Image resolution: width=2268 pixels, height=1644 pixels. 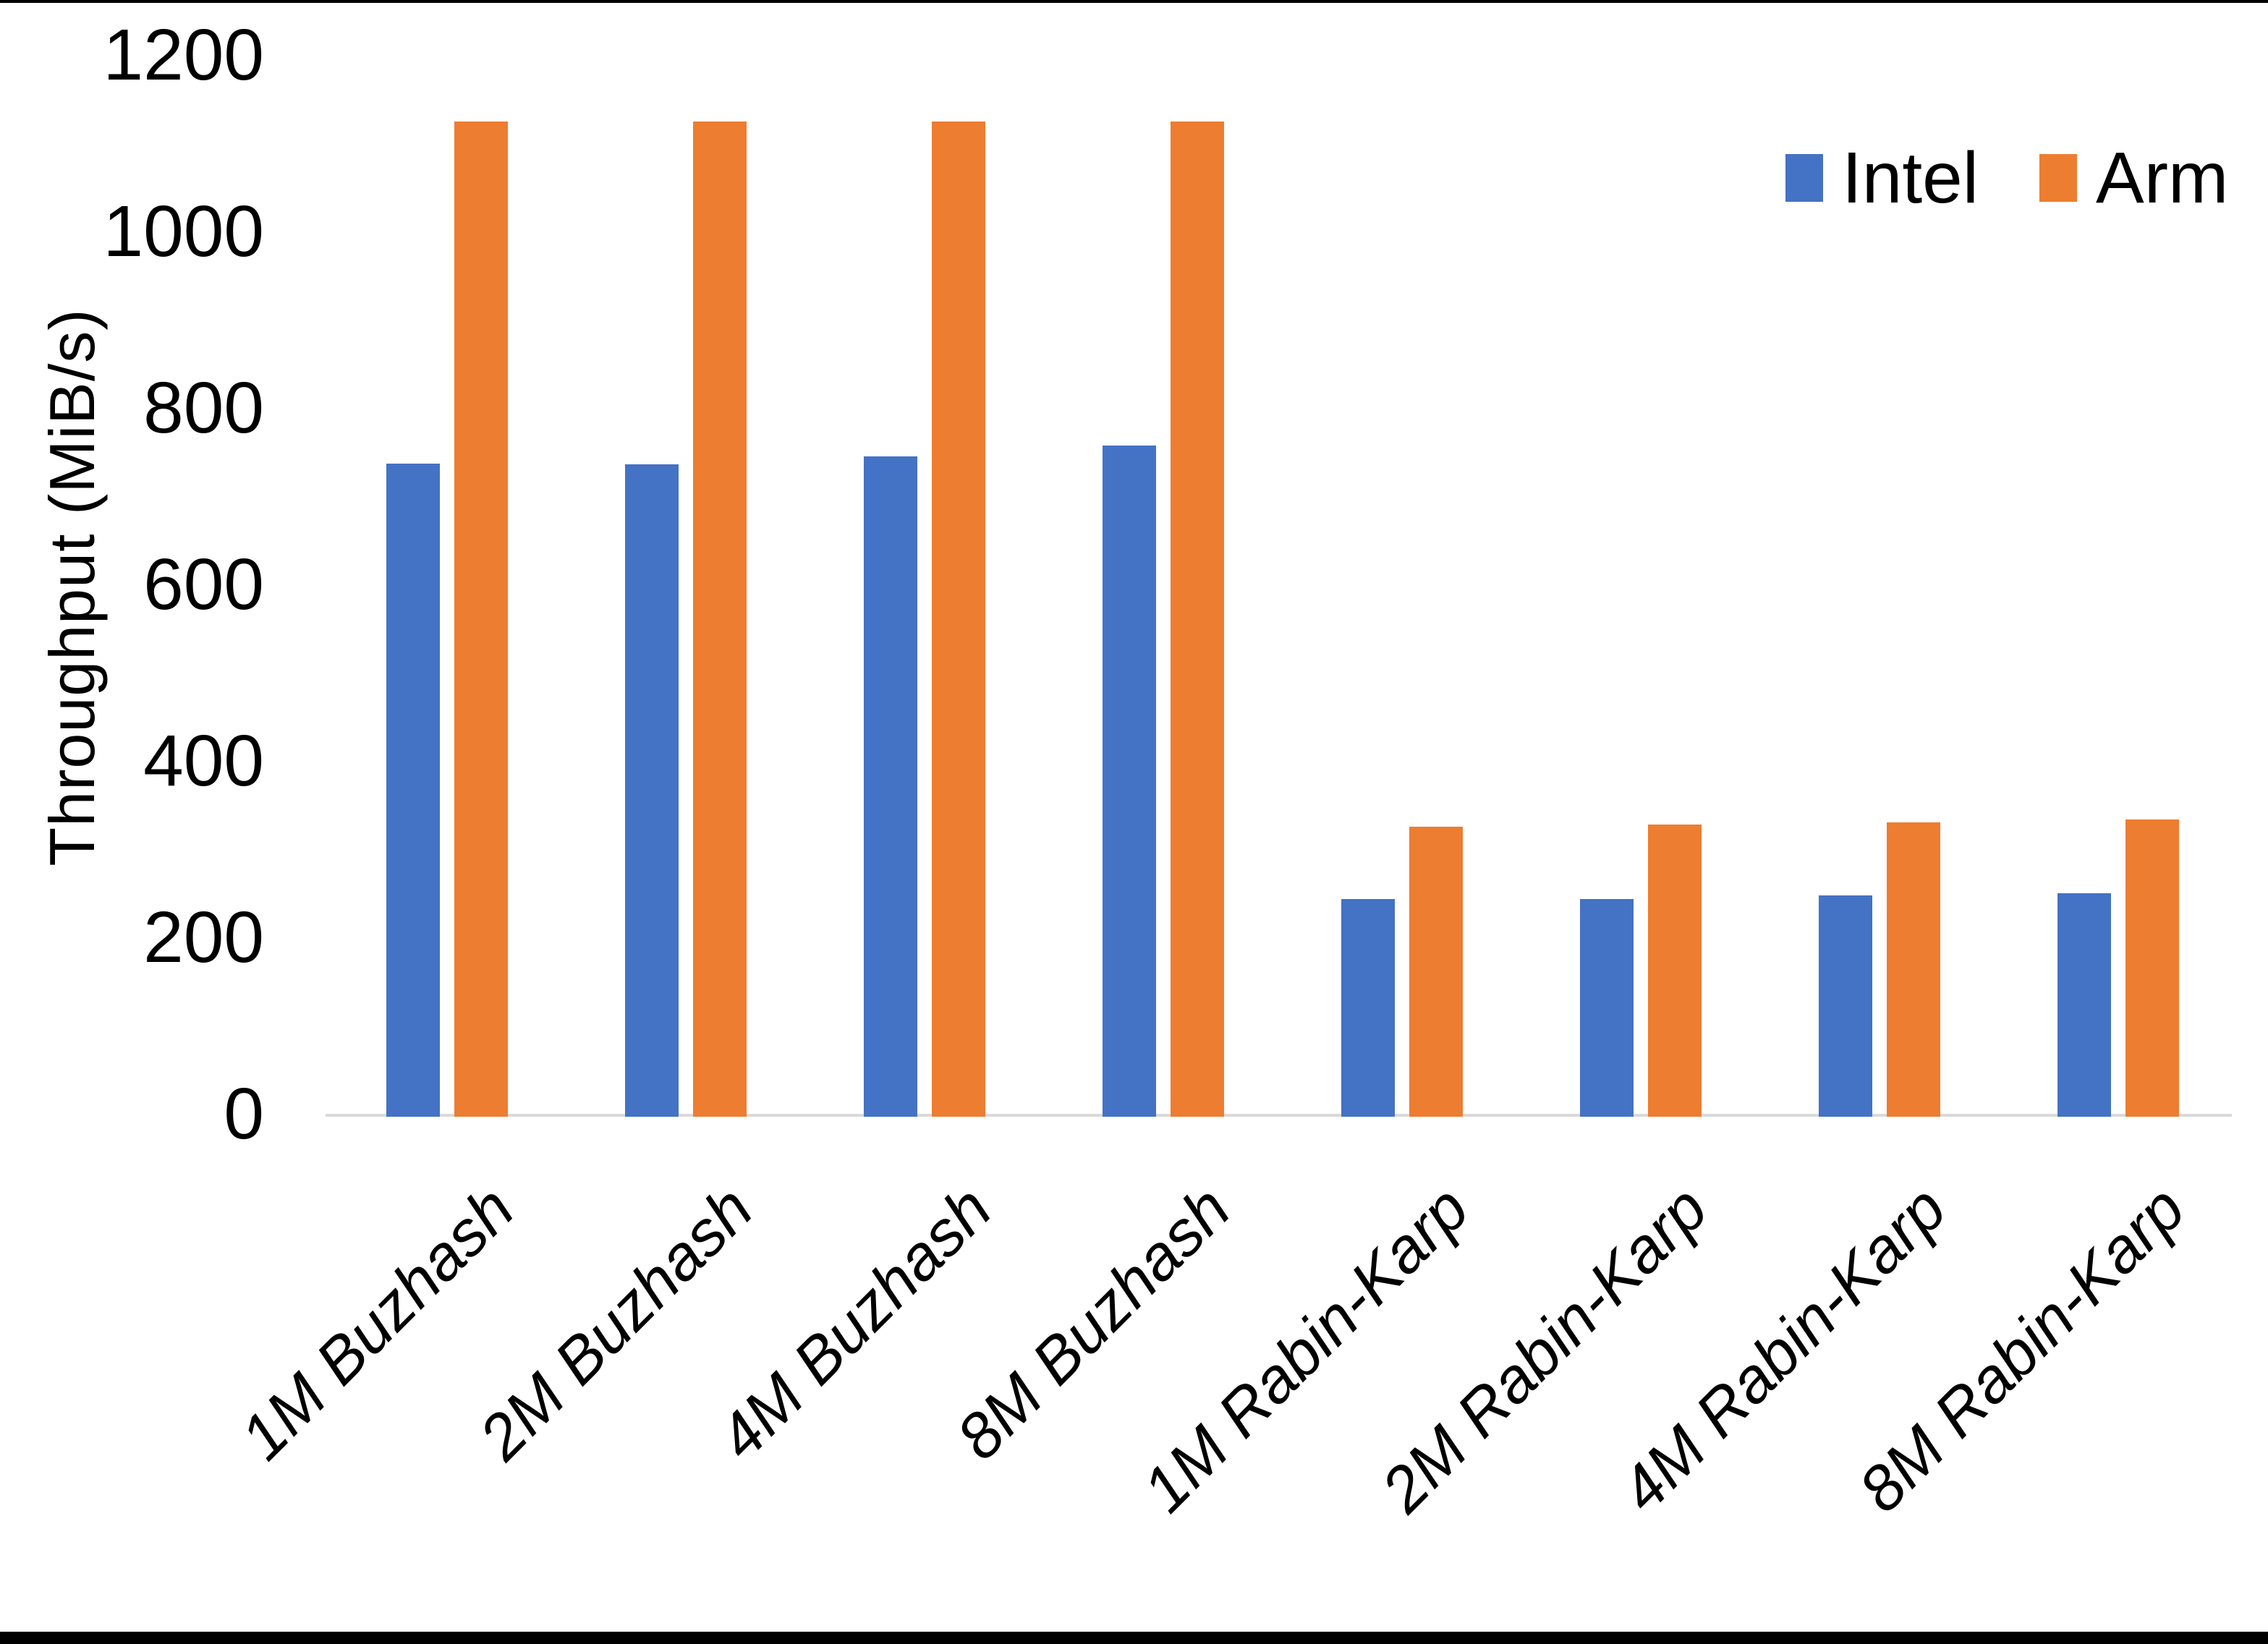 I want to click on legend-swatch-arm, so click(x=2058, y=178).